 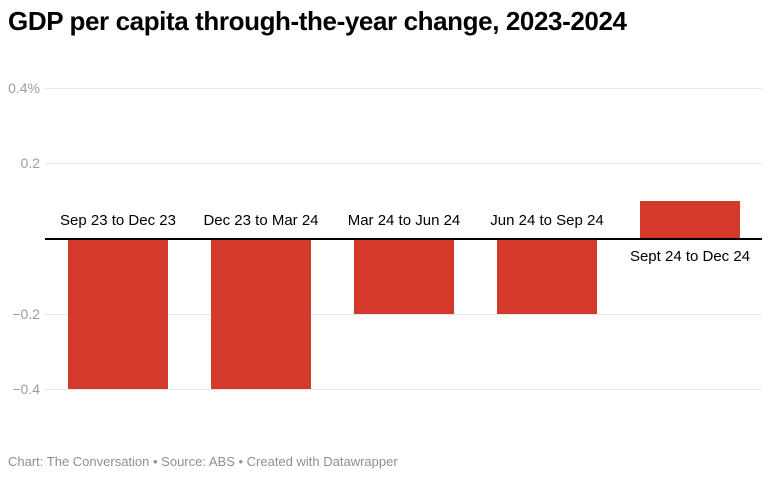 I want to click on bar-category-label: Sep 23 to Dec 23, so click(x=118, y=220).